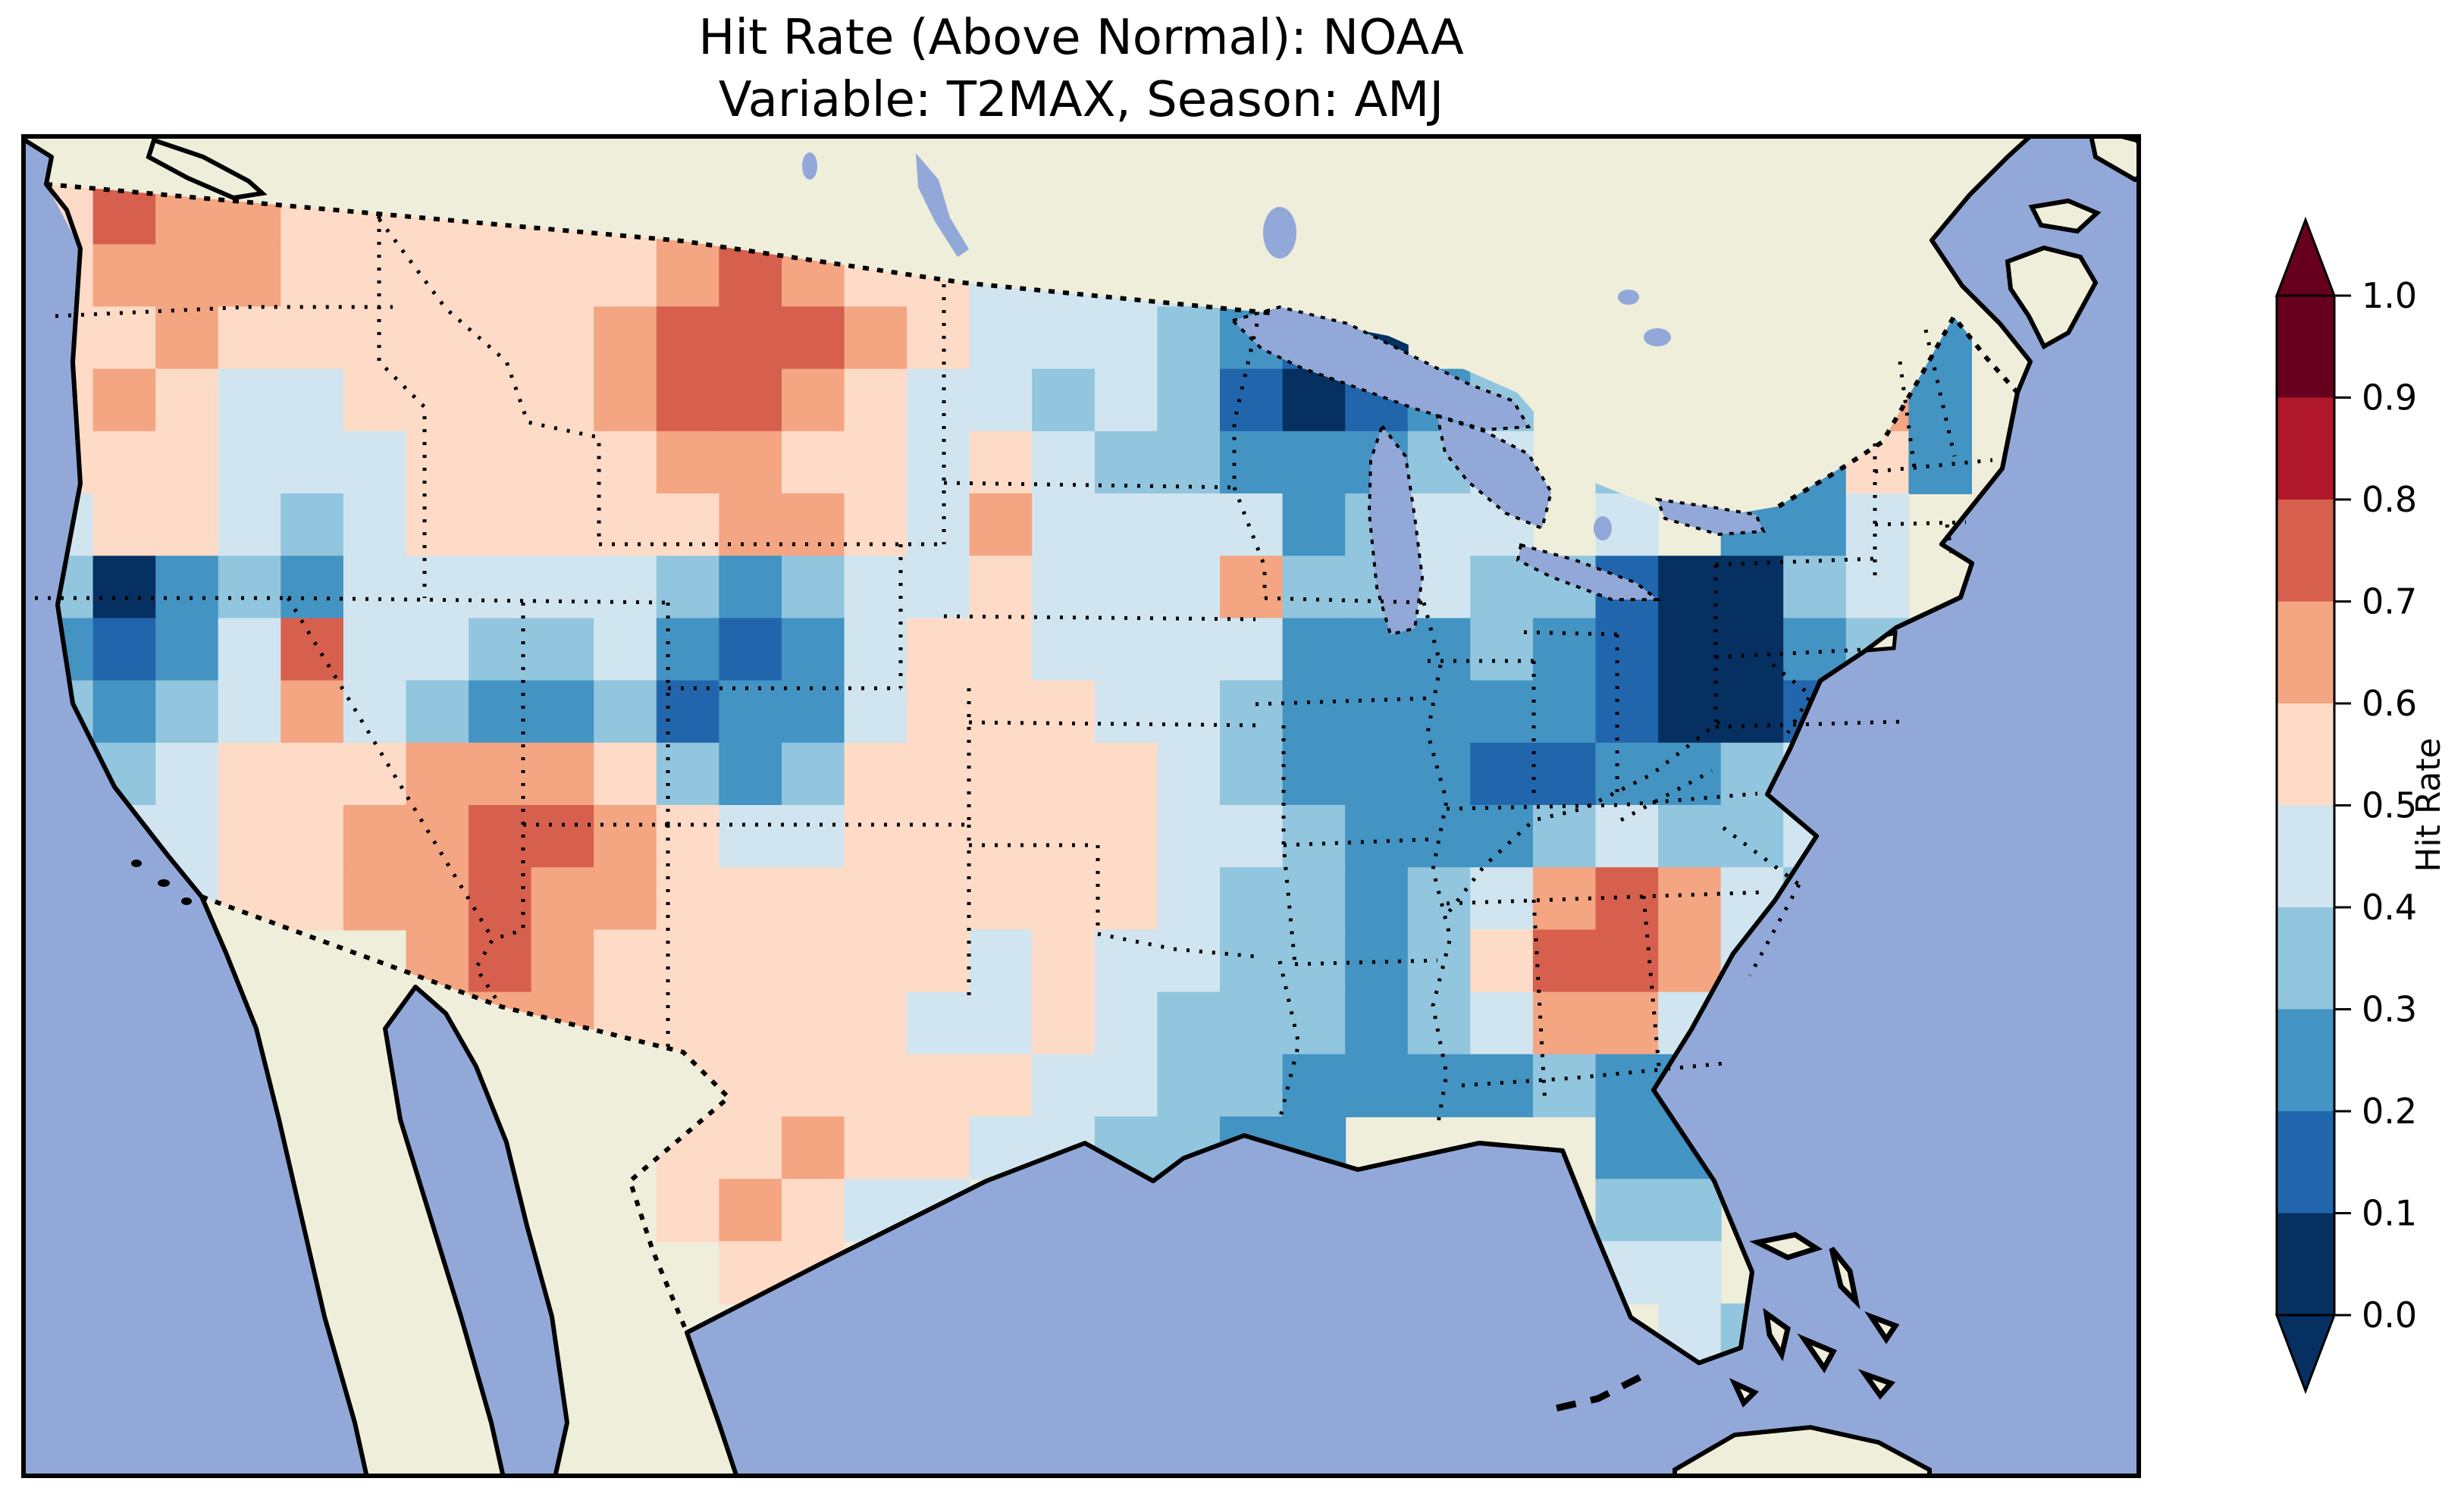 The height and width of the screenshot is (1494, 2464). I want to click on lake-huron, so click(1494, 472).